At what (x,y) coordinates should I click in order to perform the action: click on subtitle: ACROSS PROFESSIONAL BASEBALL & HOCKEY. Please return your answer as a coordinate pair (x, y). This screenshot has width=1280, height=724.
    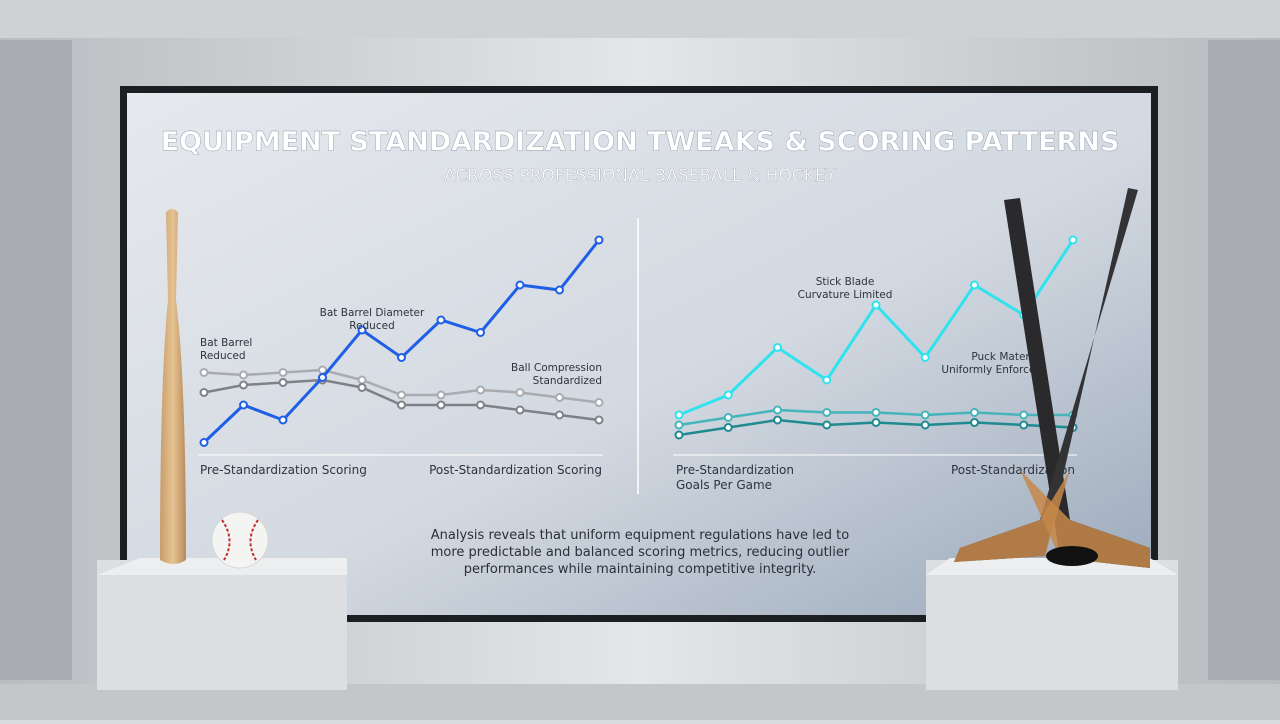
    Looking at the image, I should click on (640, 176).